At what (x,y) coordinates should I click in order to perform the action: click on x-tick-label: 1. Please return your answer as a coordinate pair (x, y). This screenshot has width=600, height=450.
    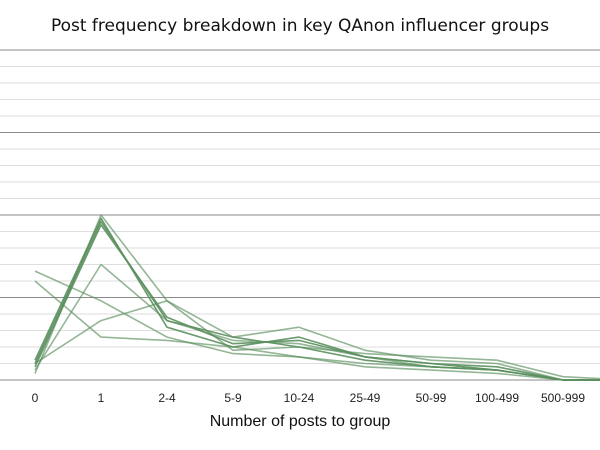
    Looking at the image, I should click on (101, 398).